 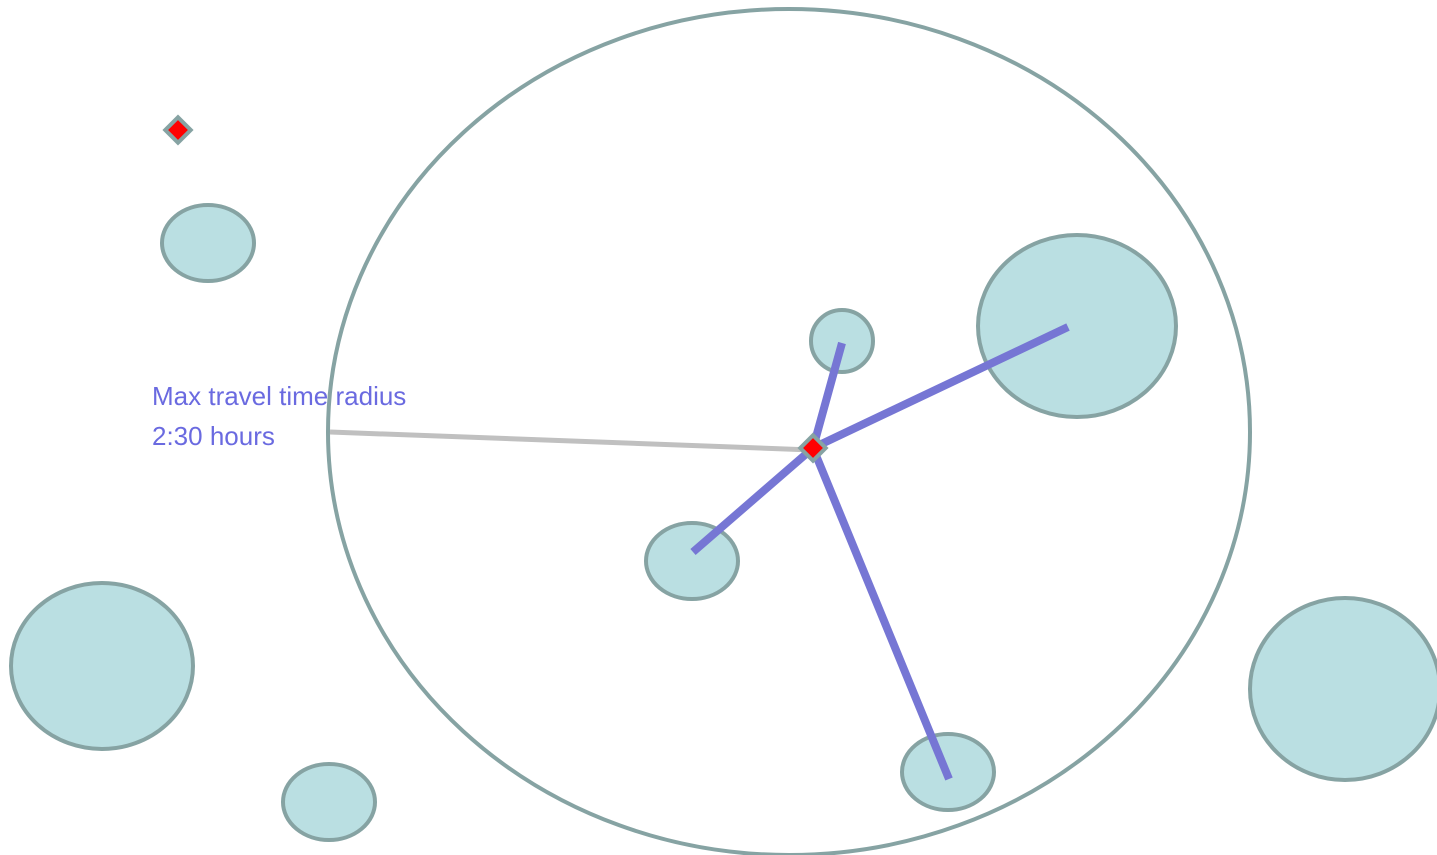 What do you see at coordinates (213, 436) in the screenshot?
I see `annotation-line: 2:30 hours` at bounding box center [213, 436].